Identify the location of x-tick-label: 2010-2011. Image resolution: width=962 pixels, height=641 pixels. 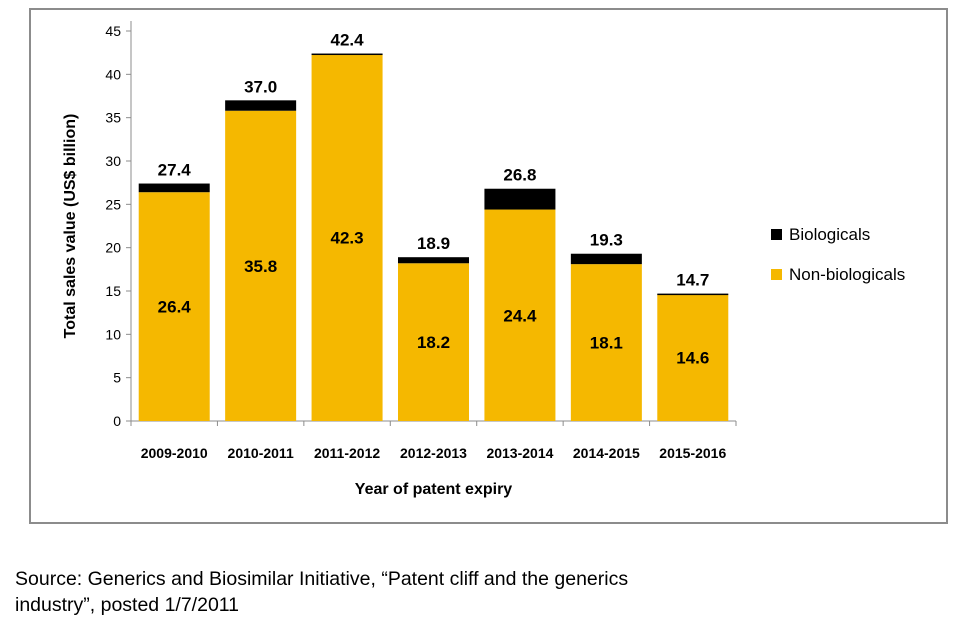
(261, 453).